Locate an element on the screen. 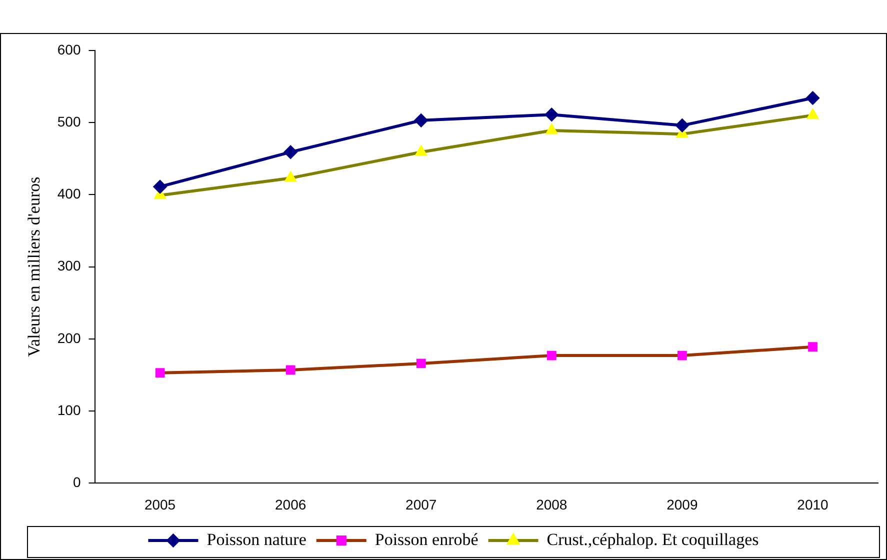 The width and height of the screenshot is (887, 560). y-tick-label: 100 is located at coordinates (69, 410).